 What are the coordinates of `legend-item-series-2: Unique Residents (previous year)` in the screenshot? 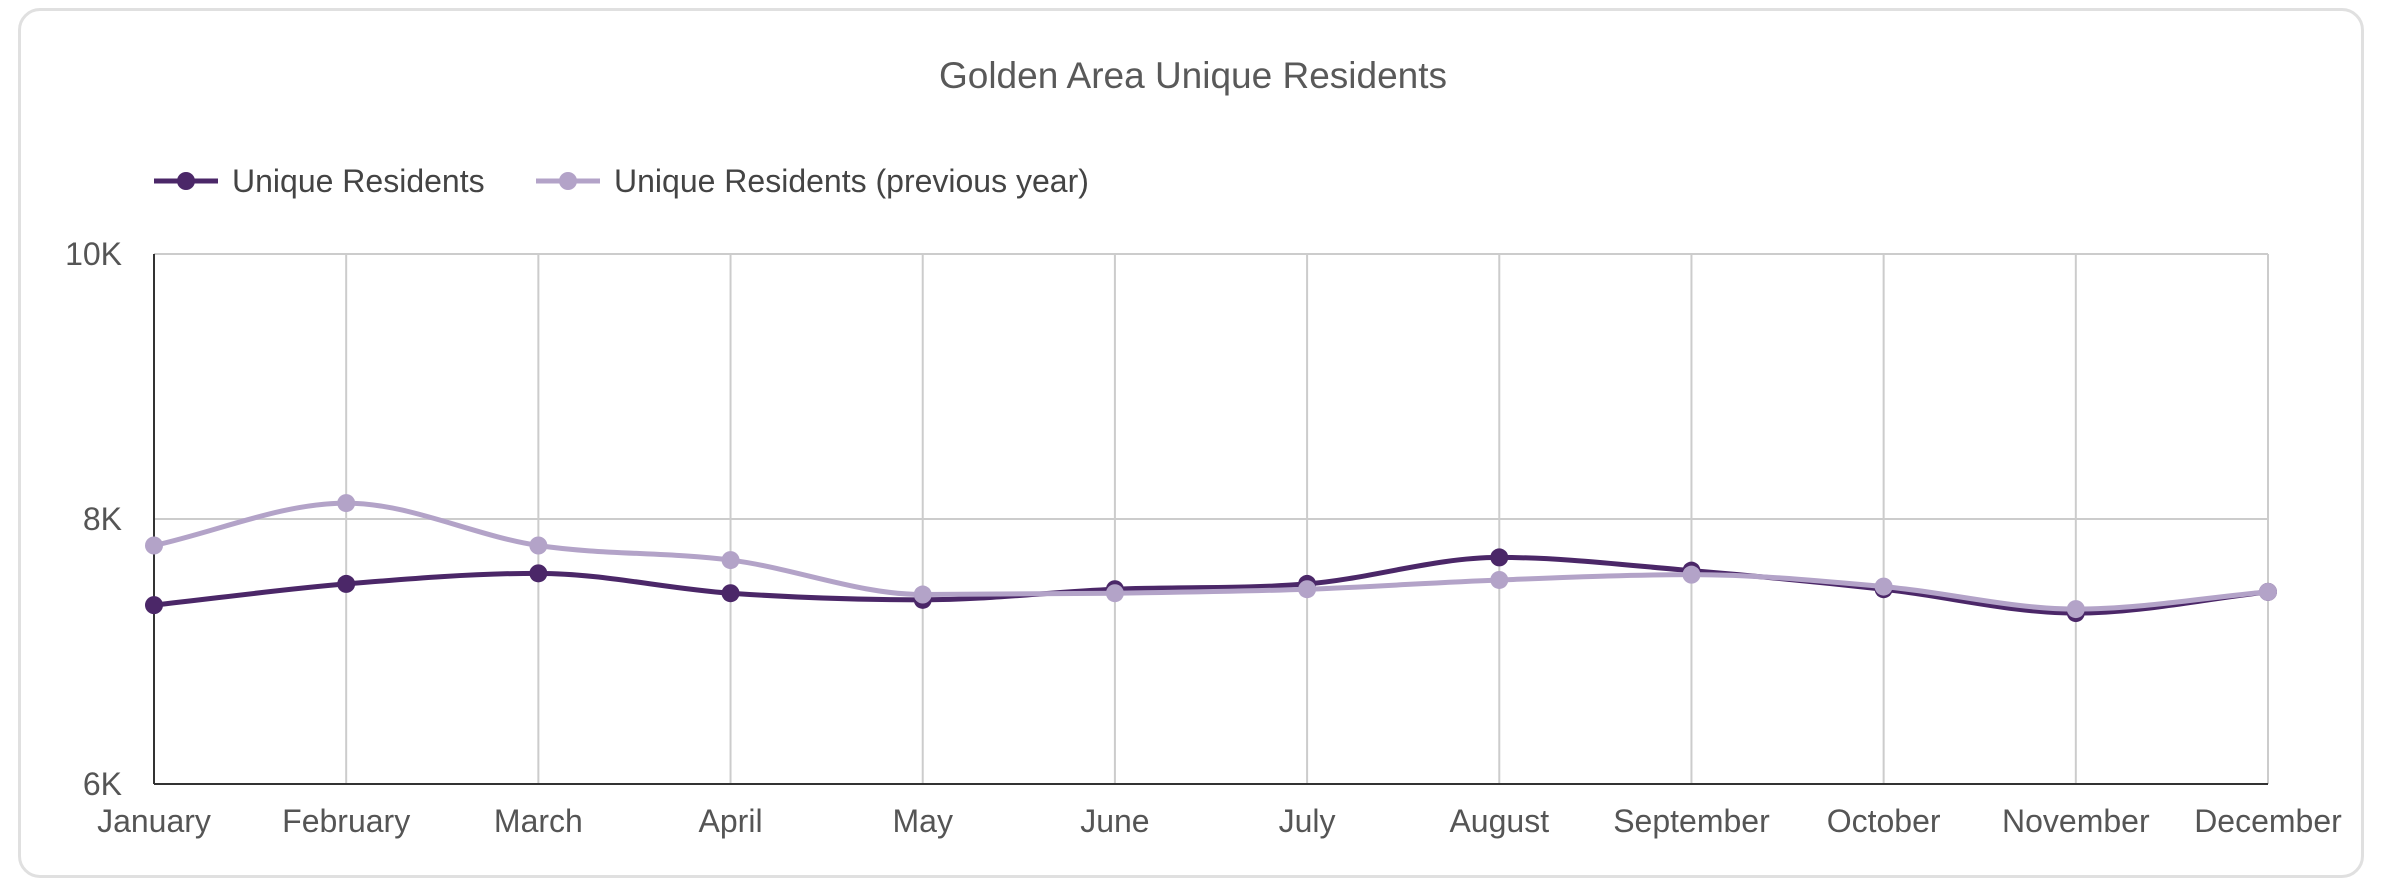 It's located at (812, 181).